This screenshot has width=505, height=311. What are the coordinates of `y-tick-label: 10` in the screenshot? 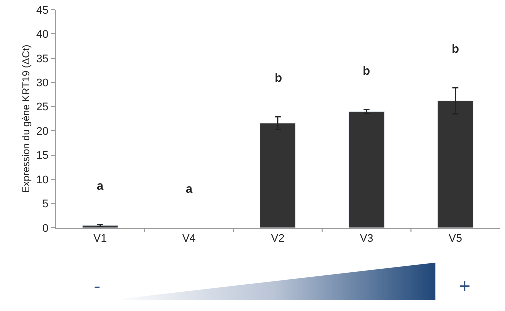 It's located at (42, 180).